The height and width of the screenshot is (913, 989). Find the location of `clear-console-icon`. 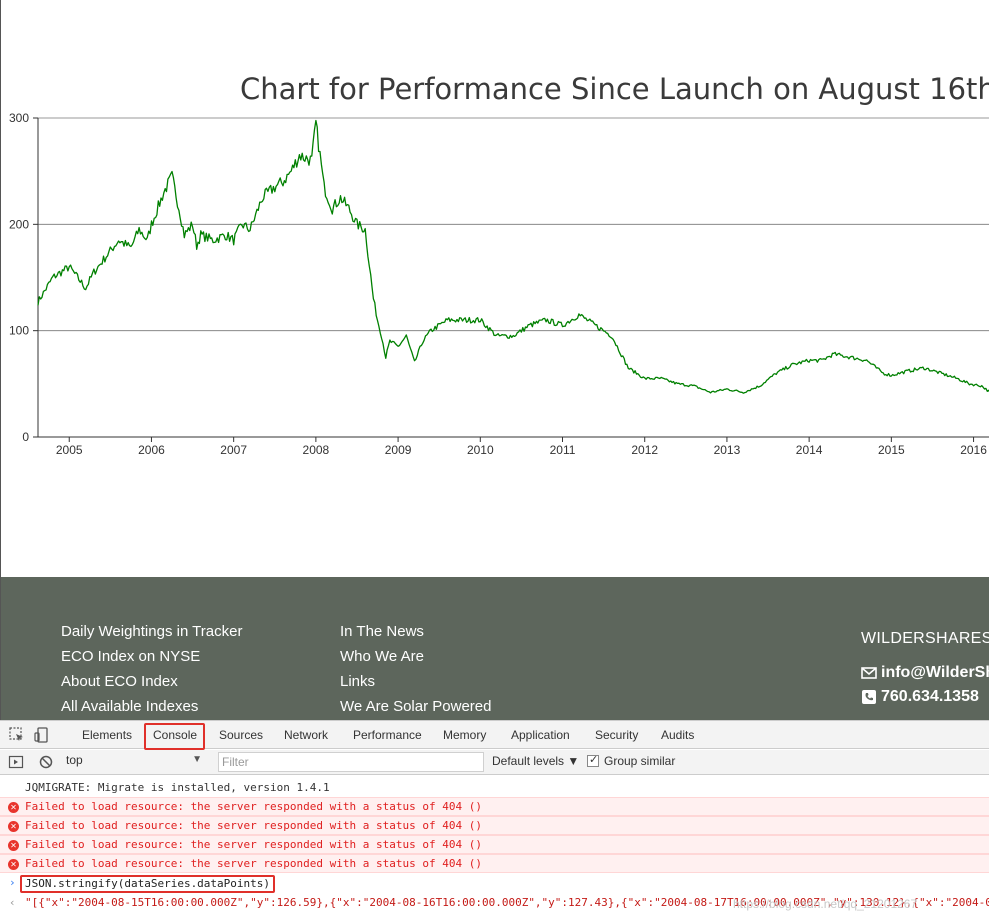

clear-console-icon is located at coordinates (46, 762).